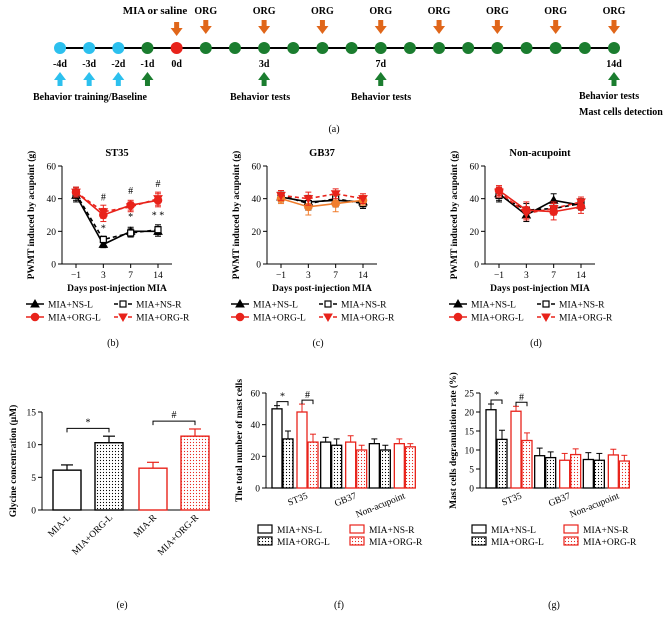 This screenshot has height=624, width=669. What do you see at coordinates (333, 129) in the screenshot?
I see `panel-label-a: (a)` at bounding box center [333, 129].